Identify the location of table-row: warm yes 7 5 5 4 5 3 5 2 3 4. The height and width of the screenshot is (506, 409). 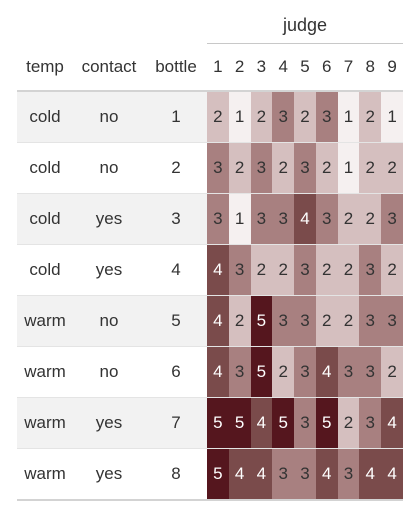
(210, 423).